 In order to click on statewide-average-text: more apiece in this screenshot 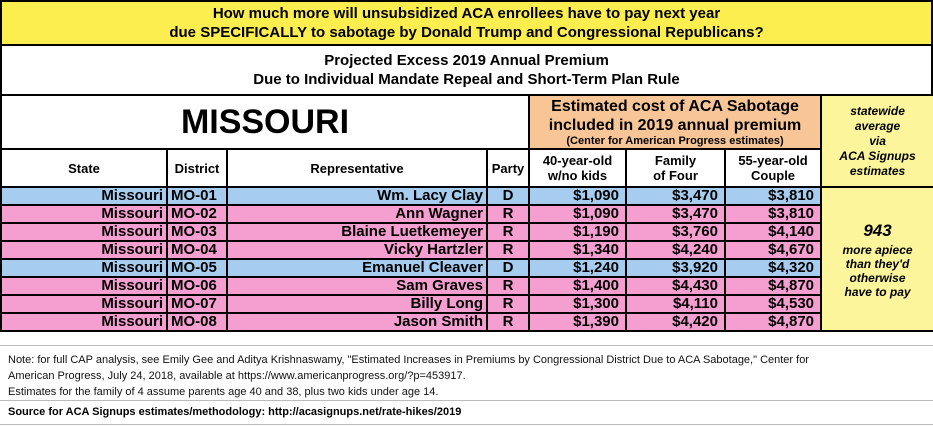, I will do `click(877, 250)`.